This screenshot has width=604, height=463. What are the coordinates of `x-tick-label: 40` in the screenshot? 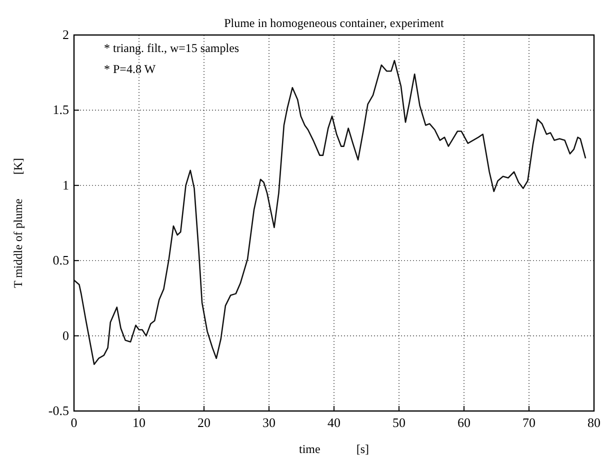 It's located at (334, 422).